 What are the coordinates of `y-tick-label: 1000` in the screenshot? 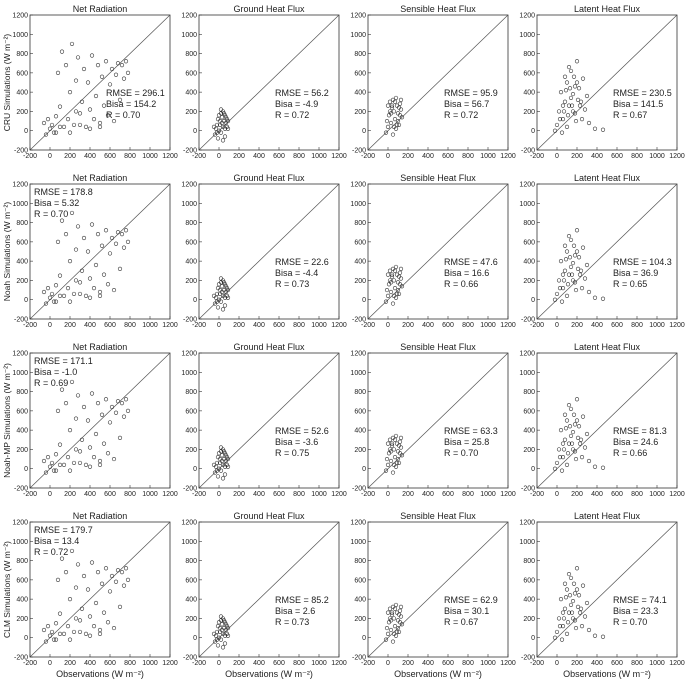 It's located at (358, 373).